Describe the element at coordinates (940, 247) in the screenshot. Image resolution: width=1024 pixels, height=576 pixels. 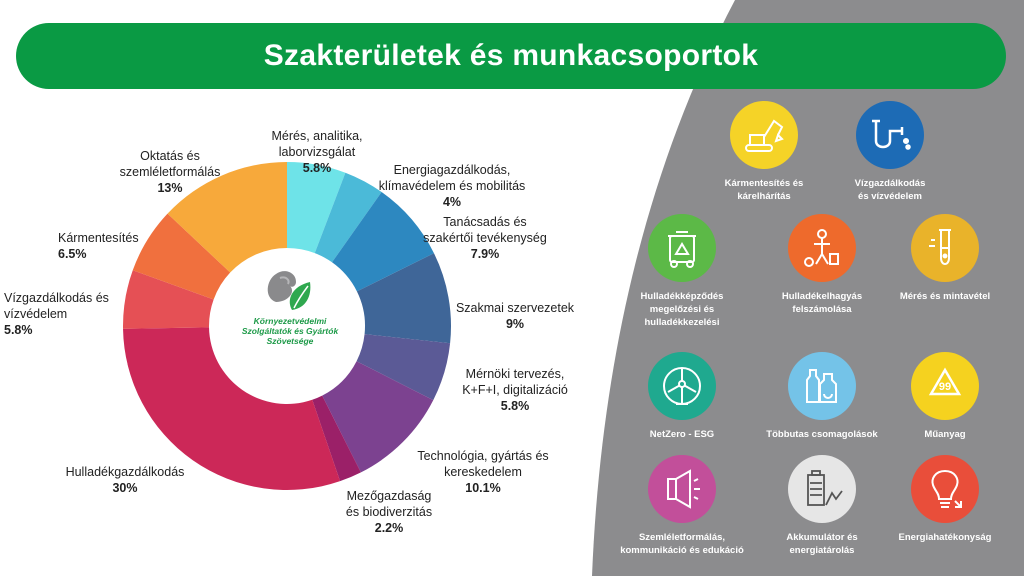
I see `test-tube-icon` at that location.